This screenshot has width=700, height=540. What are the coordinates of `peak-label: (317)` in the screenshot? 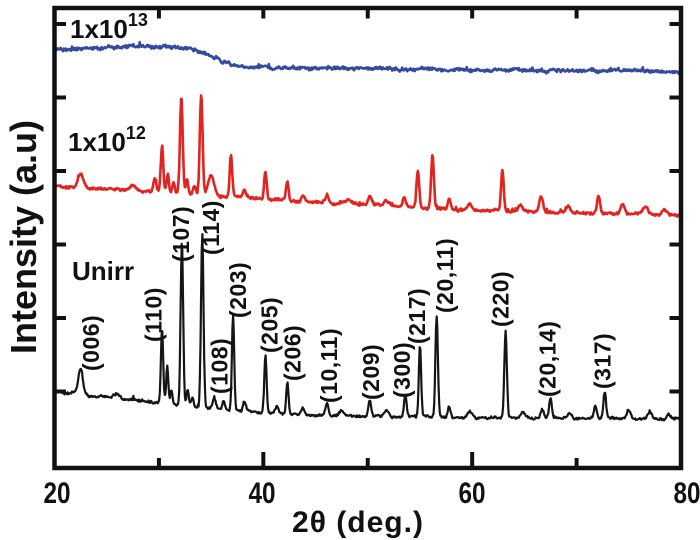 It's located at (603, 361).